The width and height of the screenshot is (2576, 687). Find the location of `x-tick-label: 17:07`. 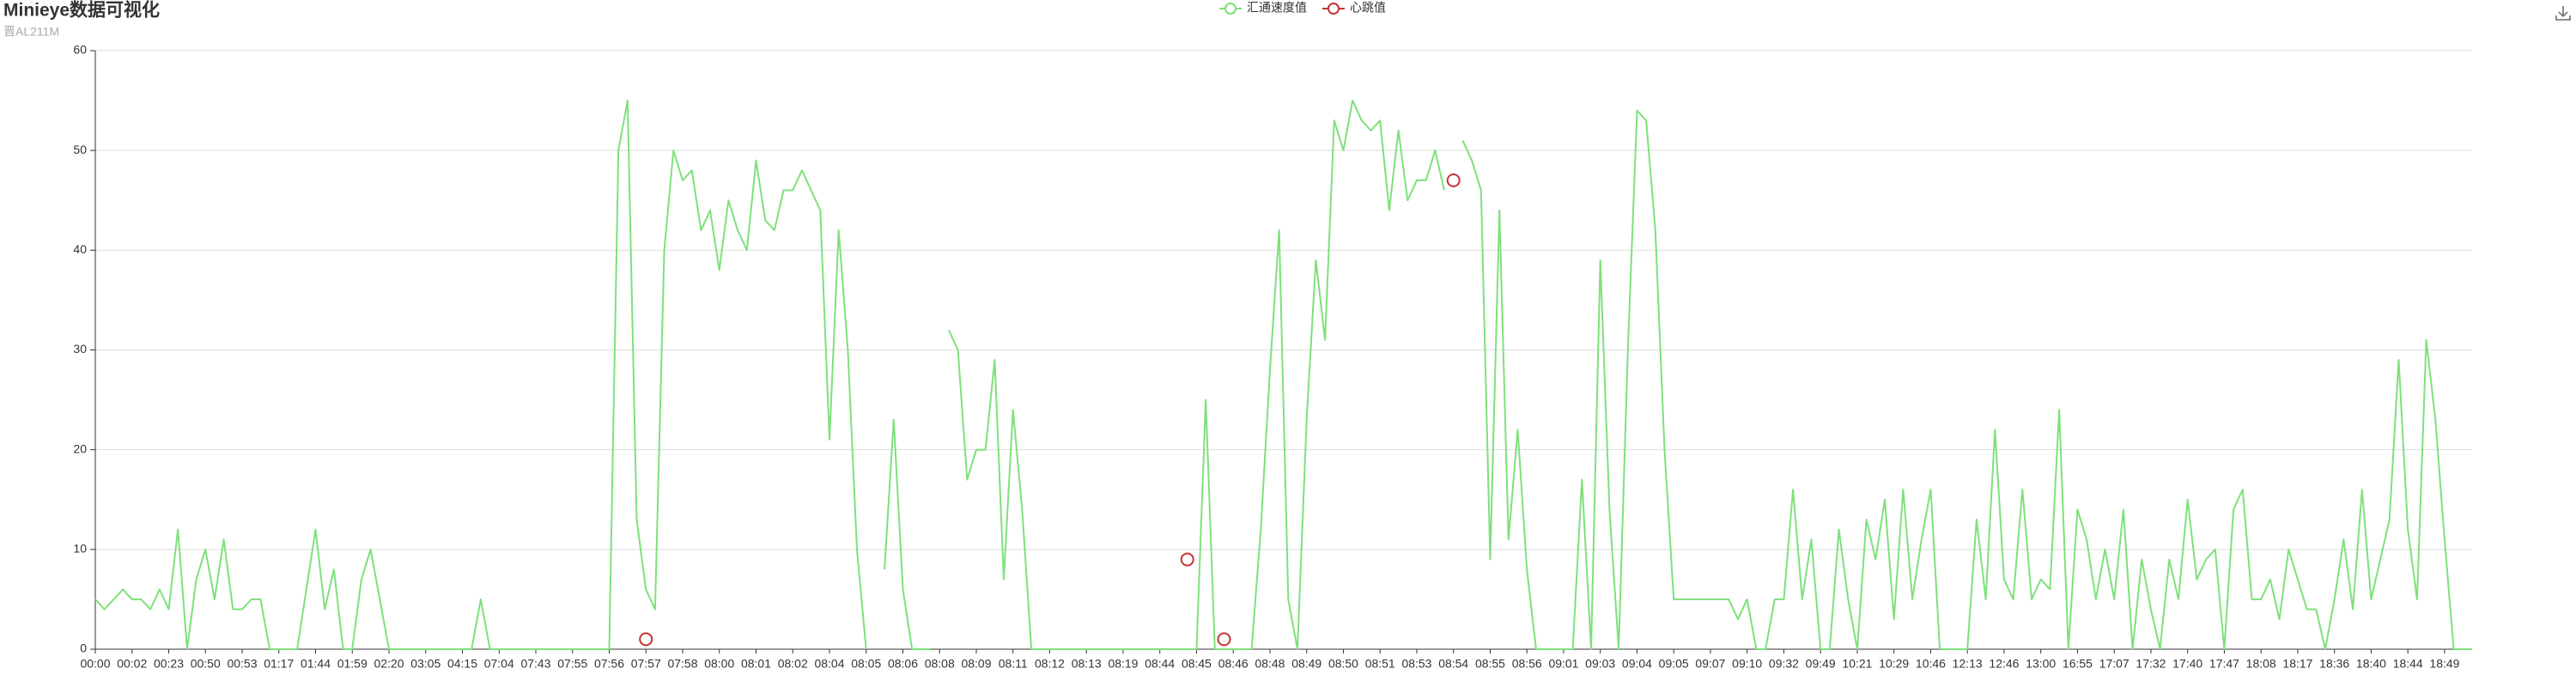

x-tick-label: 17:07 is located at coordinates (2114, 664).